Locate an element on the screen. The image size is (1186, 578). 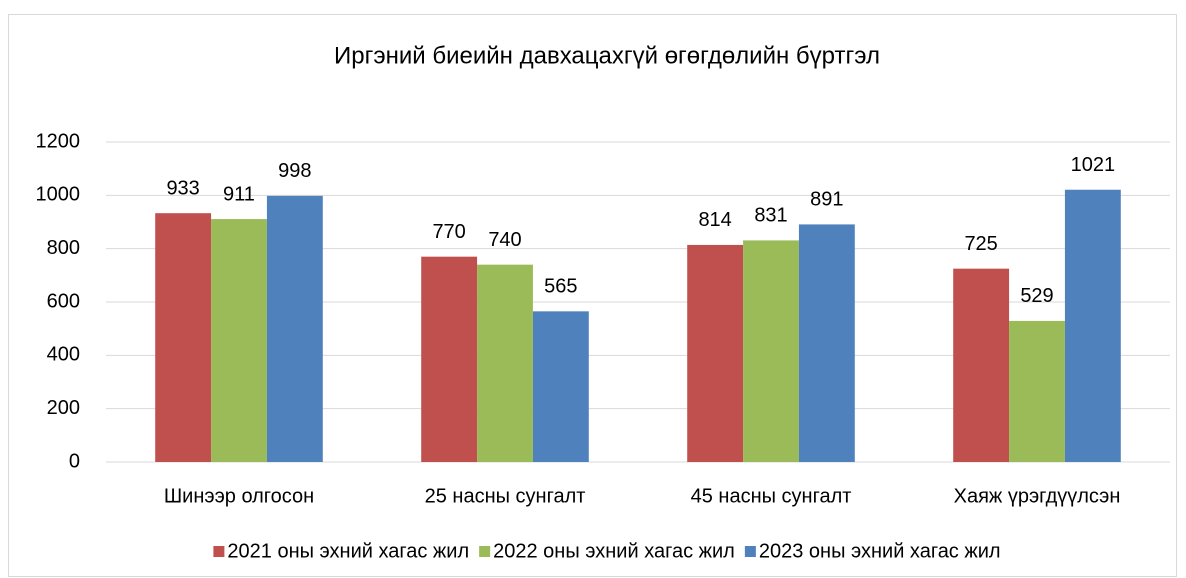
y-tick-label: 800 is located at coordinates (63, 248).